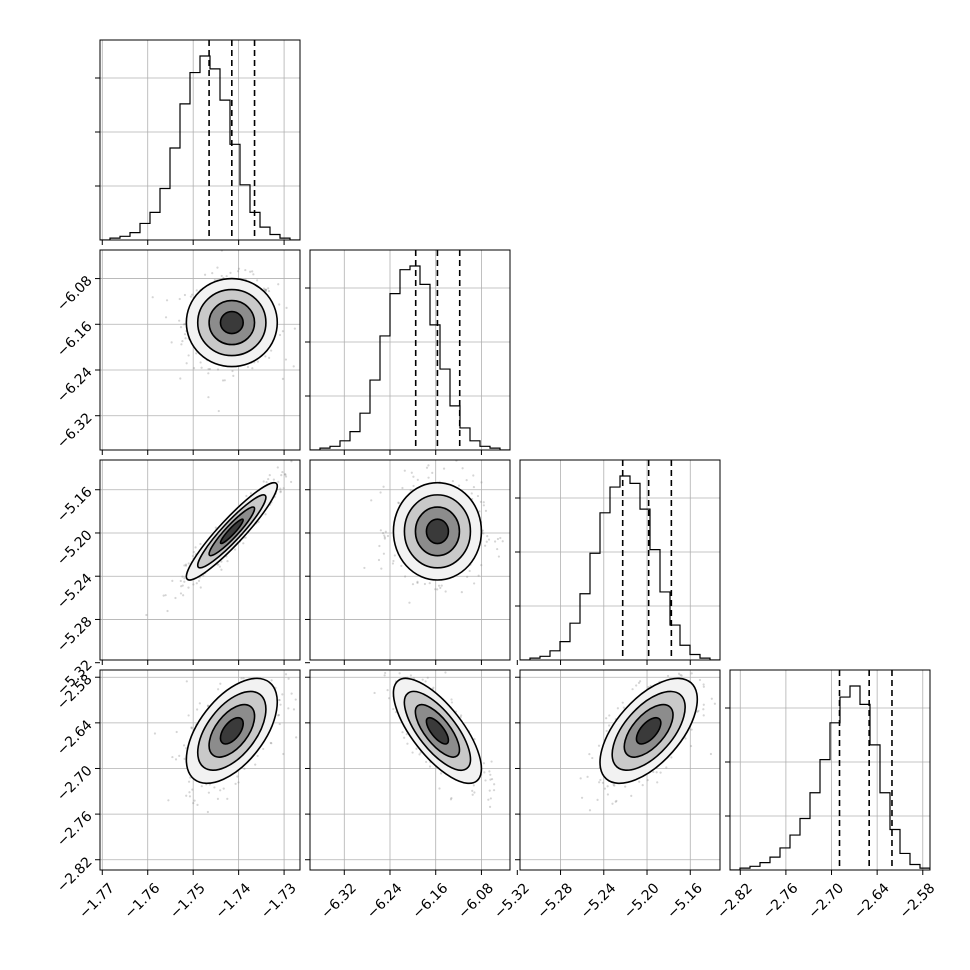 This screenshot has height=970, width=970. Describe the element at coordinates (75, 635) in the screenshot. I see `y-tick-label: −5.28` at that location.